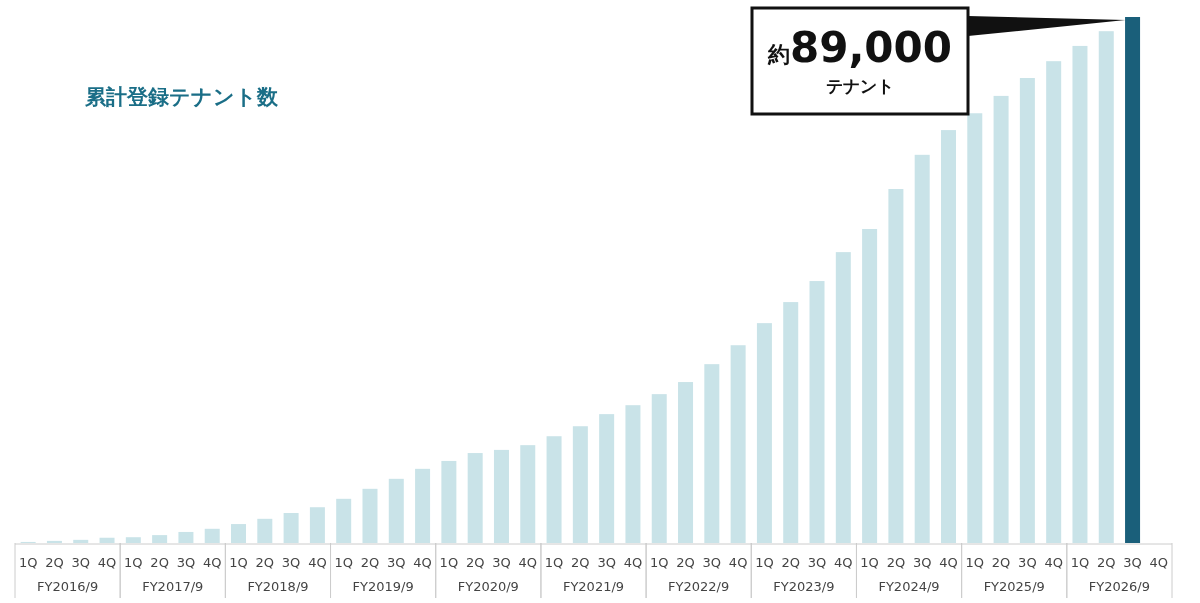 This screenshot has height=603, width=1200. What do you see at coordinates (488, 586) in the screenshot?
I see `text: FY2020/9` at bounding box center [488, 586].